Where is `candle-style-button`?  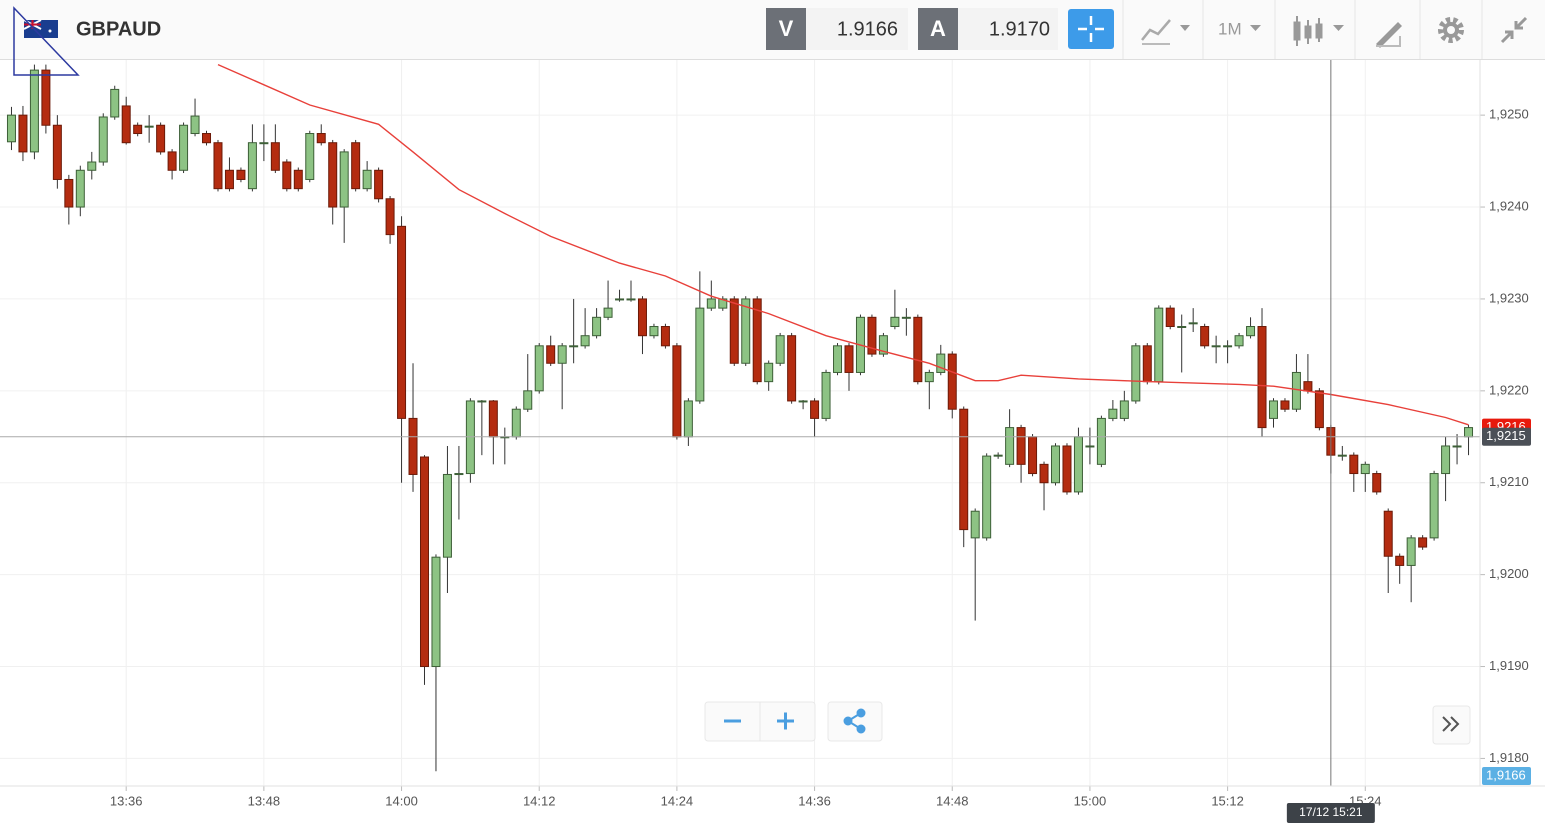 candle-style-button is located at coordinates (1318, 31).